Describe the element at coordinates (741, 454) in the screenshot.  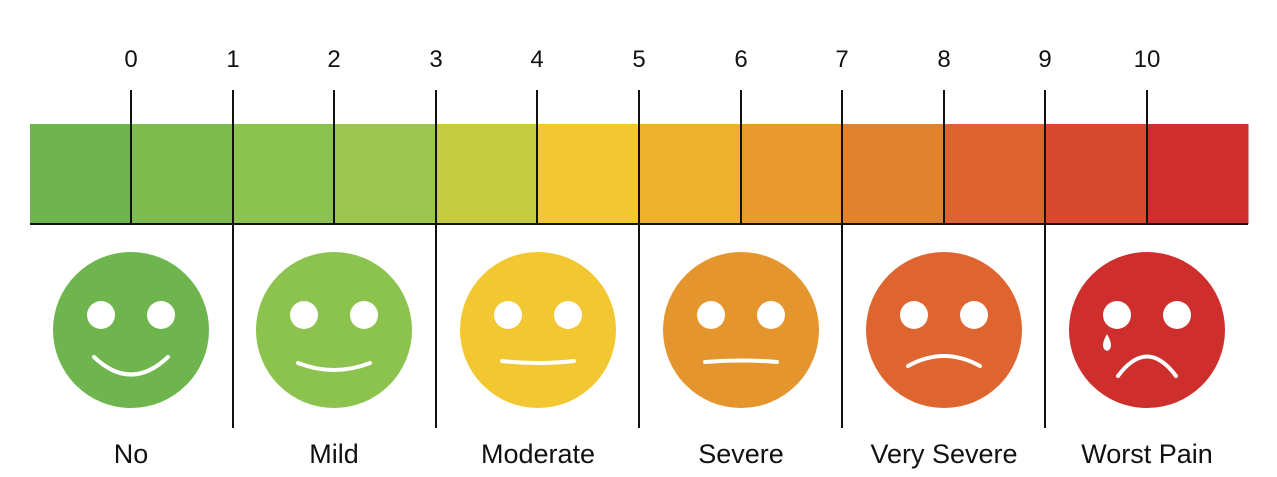
I see `face-label: Severe` at that location.